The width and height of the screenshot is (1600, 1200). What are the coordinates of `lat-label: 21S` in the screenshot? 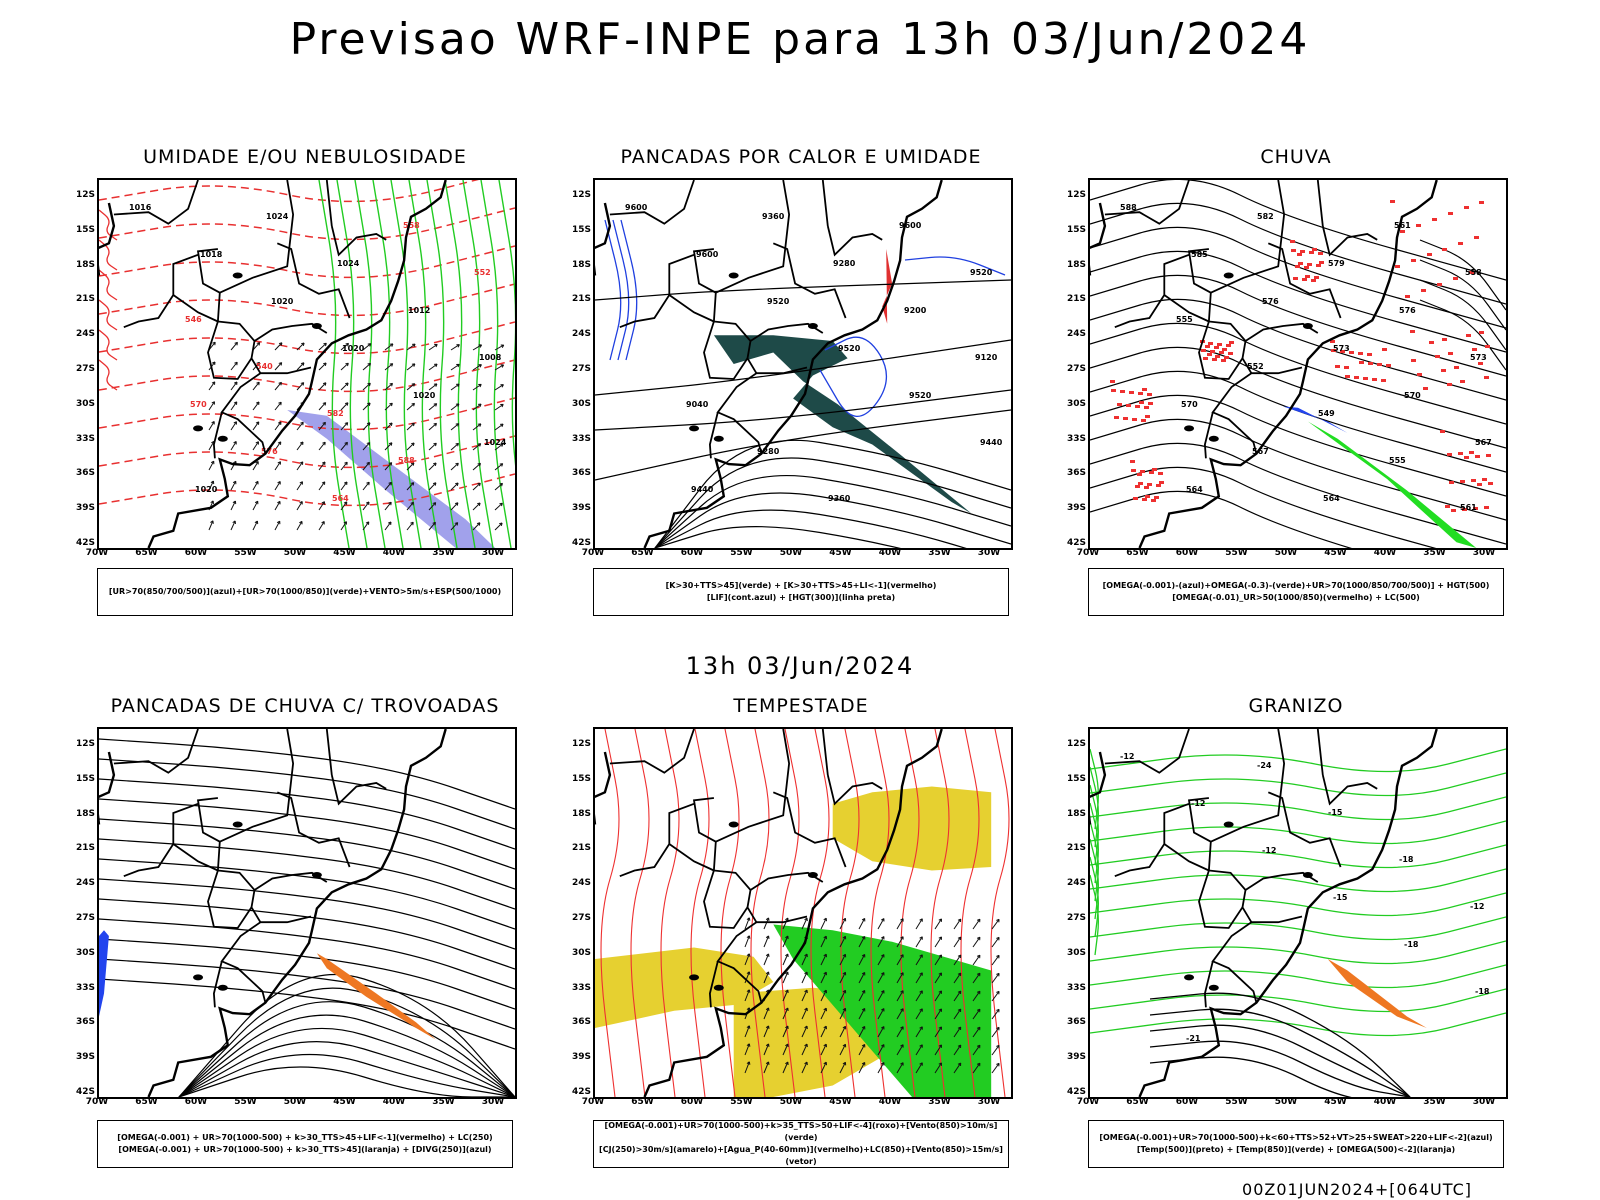 It's located at (1076, 848).